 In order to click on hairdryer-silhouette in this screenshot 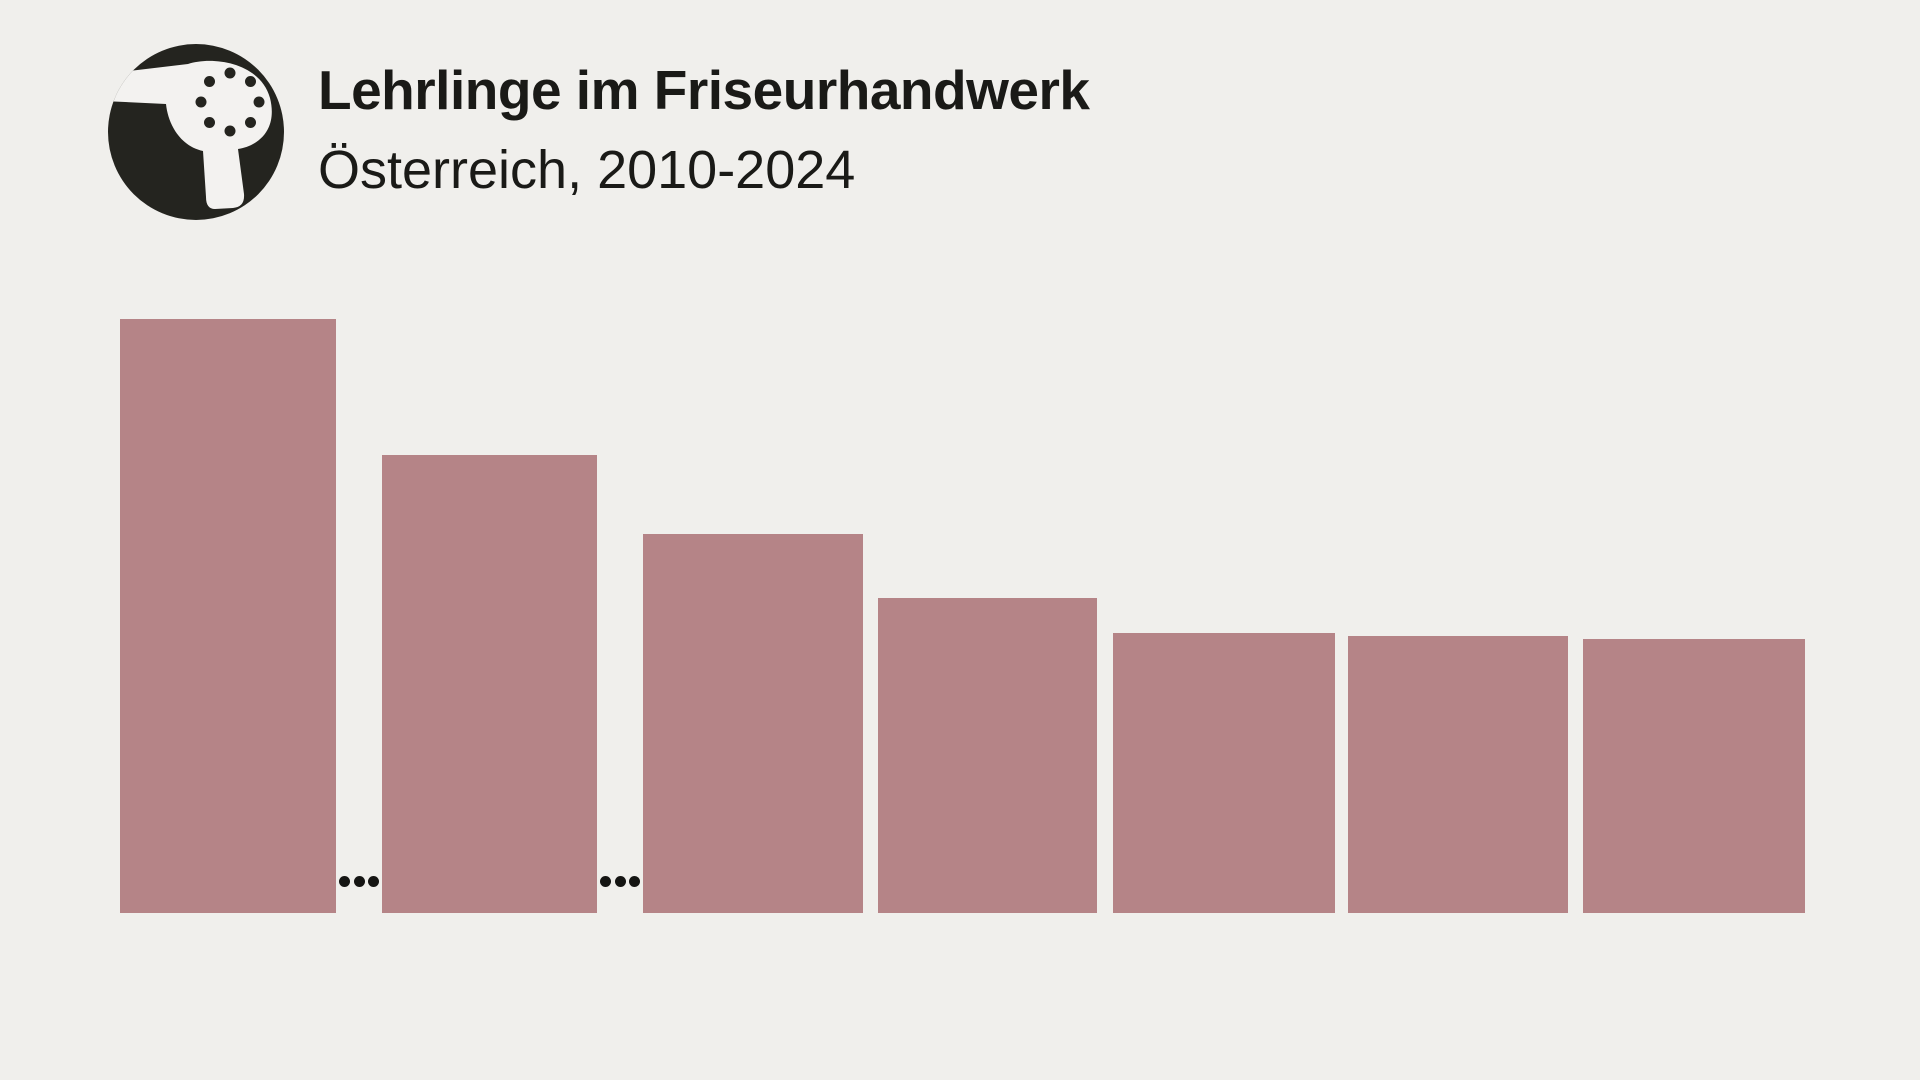, I will do `click(190, 134)`.